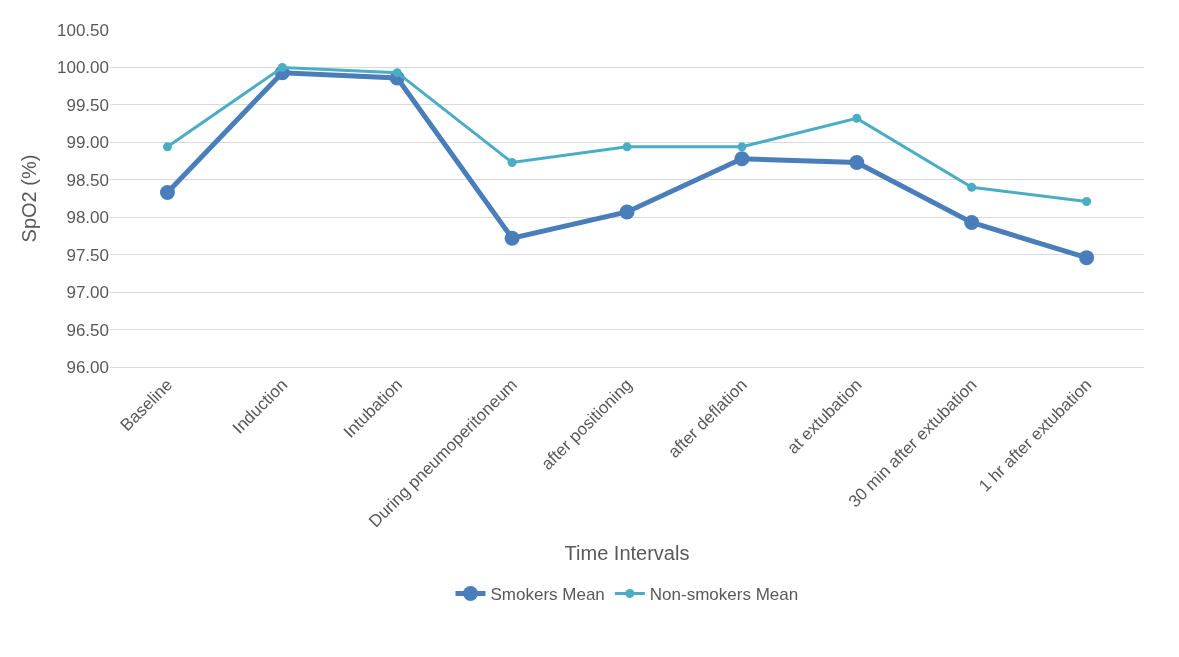  What do you see at coordinates (87, 293) in the screenshot?
I see `y-tick-label: 97.00` at bounding box center [87, 293].